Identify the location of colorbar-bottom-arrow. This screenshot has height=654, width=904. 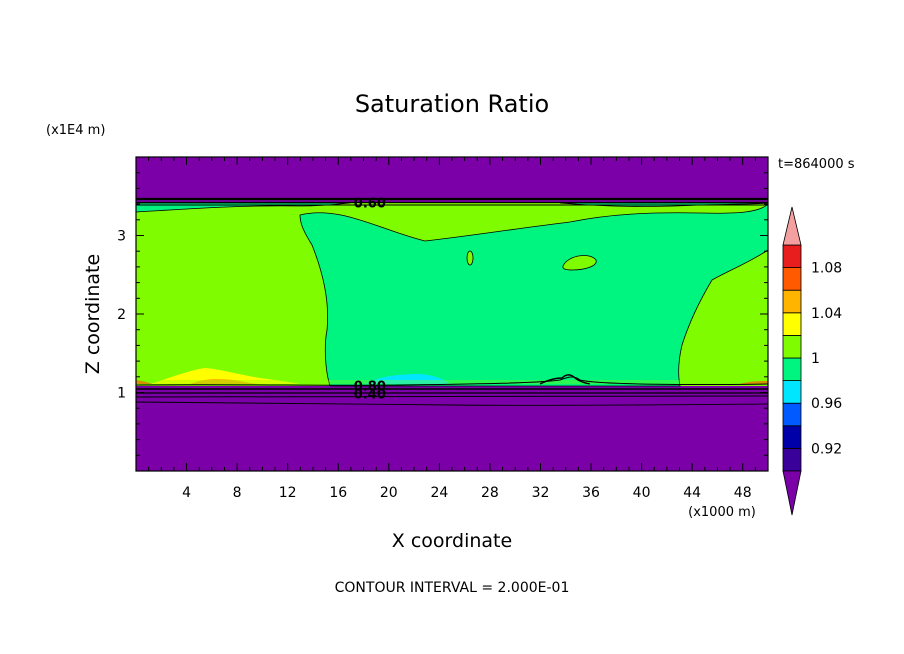
(792, 493).